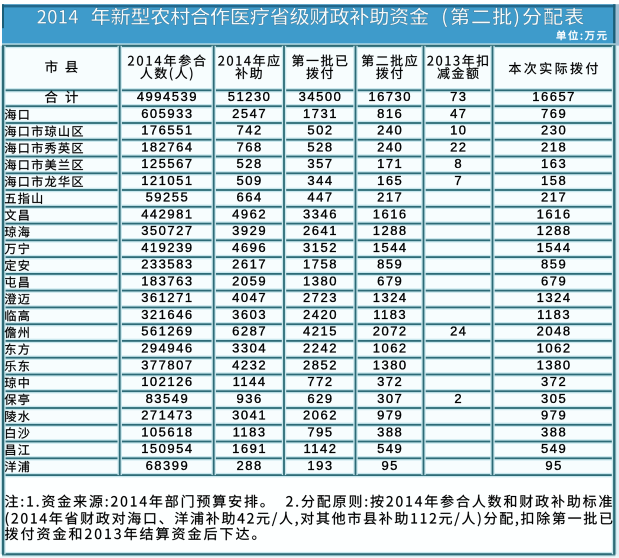  Describe the element at coordinates (320, 331) in the screenshot. I see `svg-text: 4215` at that location.